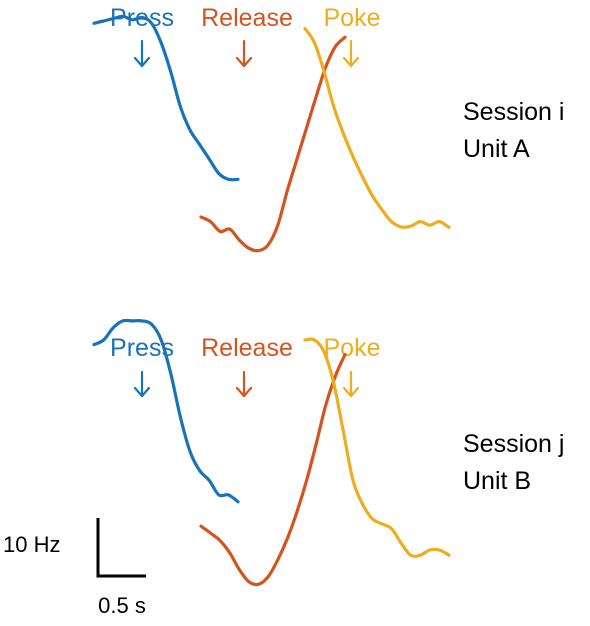  I want to click on session-label: Session i, so click(513, 112).